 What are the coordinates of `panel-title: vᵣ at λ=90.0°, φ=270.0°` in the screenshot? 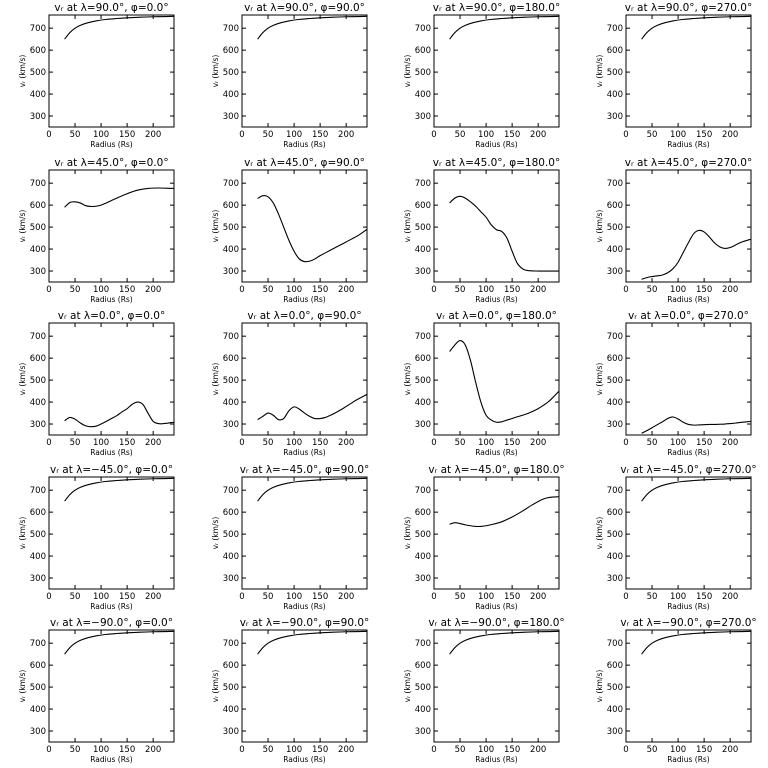 It's located at (689, 8).